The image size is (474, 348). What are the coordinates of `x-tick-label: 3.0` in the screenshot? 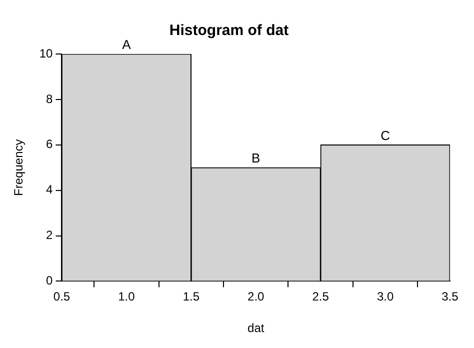 It's located at (385, 297).